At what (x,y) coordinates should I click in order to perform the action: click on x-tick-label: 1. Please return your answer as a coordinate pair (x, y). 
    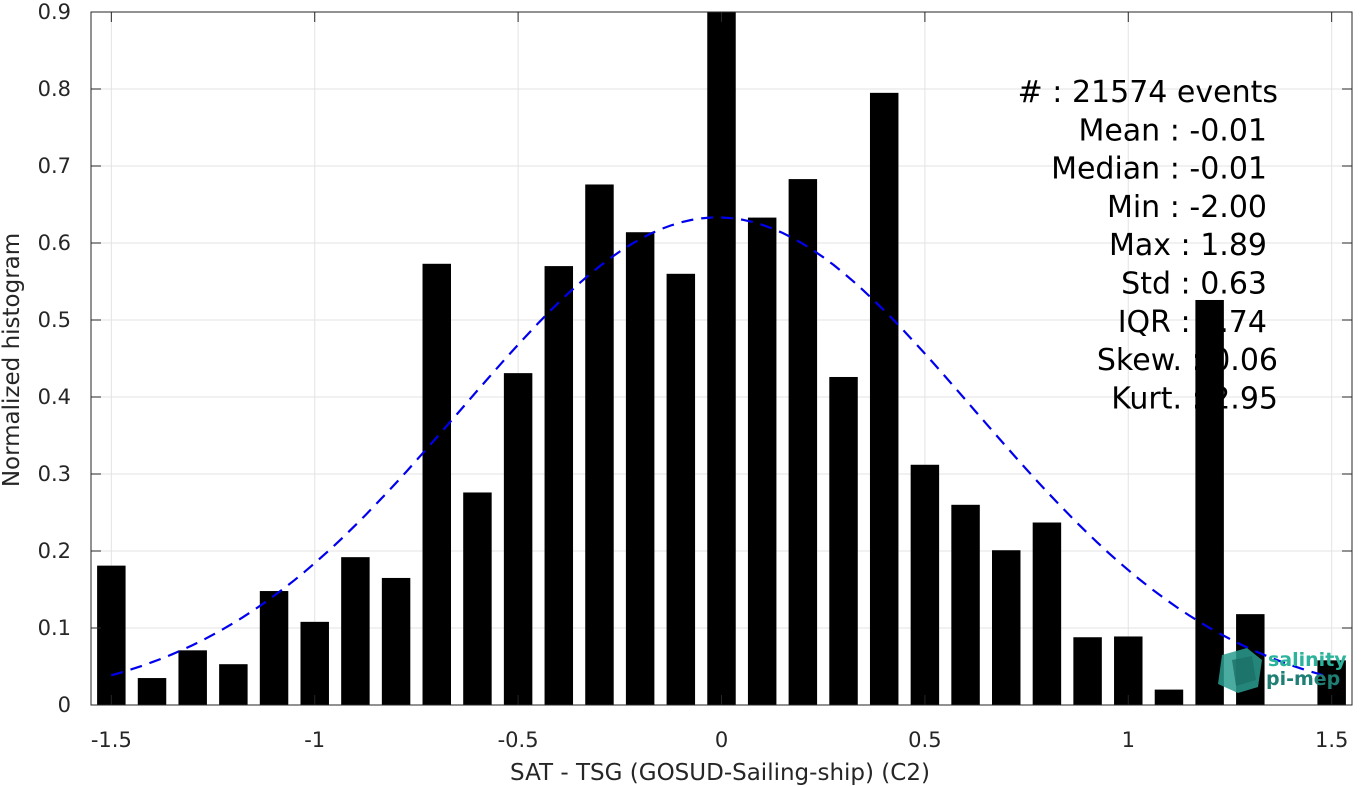
    Looking at the image, I should click on (1128, 740).